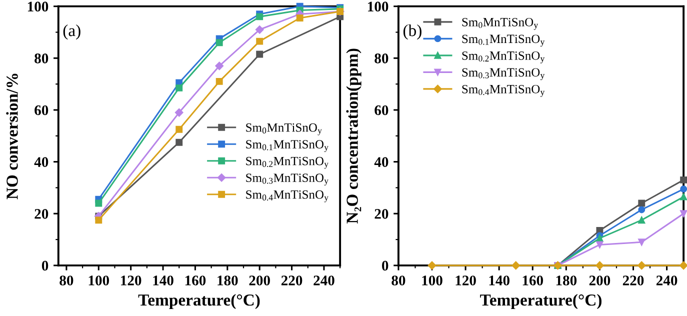 The height and width of the screenshot is (316, 687). What do you see at coordinates (71, 32) in the screenshot?
I see `annotation: (a)` at bounding box center [71, 32].